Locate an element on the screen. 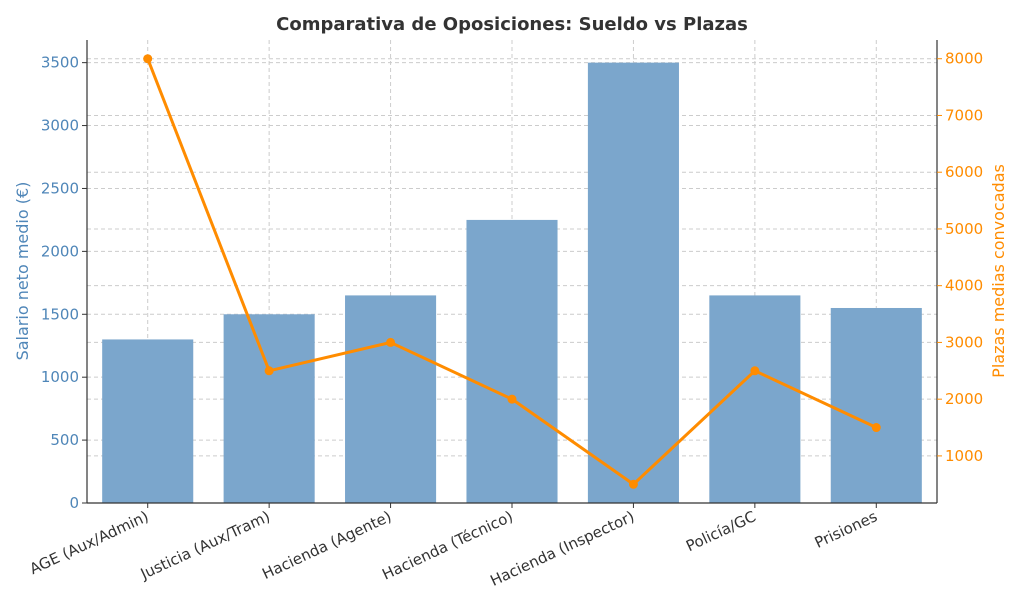 Image resolution: width=1024 pixels, height=614 pixels. x-tick-label: Hacienda (Agente) is located at coordinates (326, 545).